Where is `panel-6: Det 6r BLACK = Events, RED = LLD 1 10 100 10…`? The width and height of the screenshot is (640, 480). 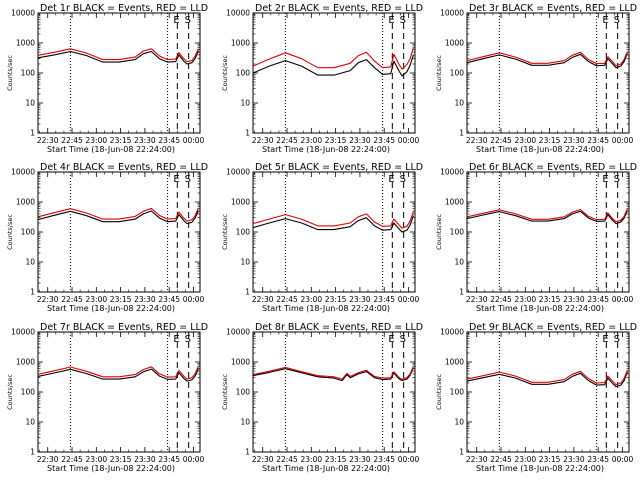
panel-6: Det 6r BLACK = Events, RED = LLD 1 10 100 10… is located at coordinates (536, 237).